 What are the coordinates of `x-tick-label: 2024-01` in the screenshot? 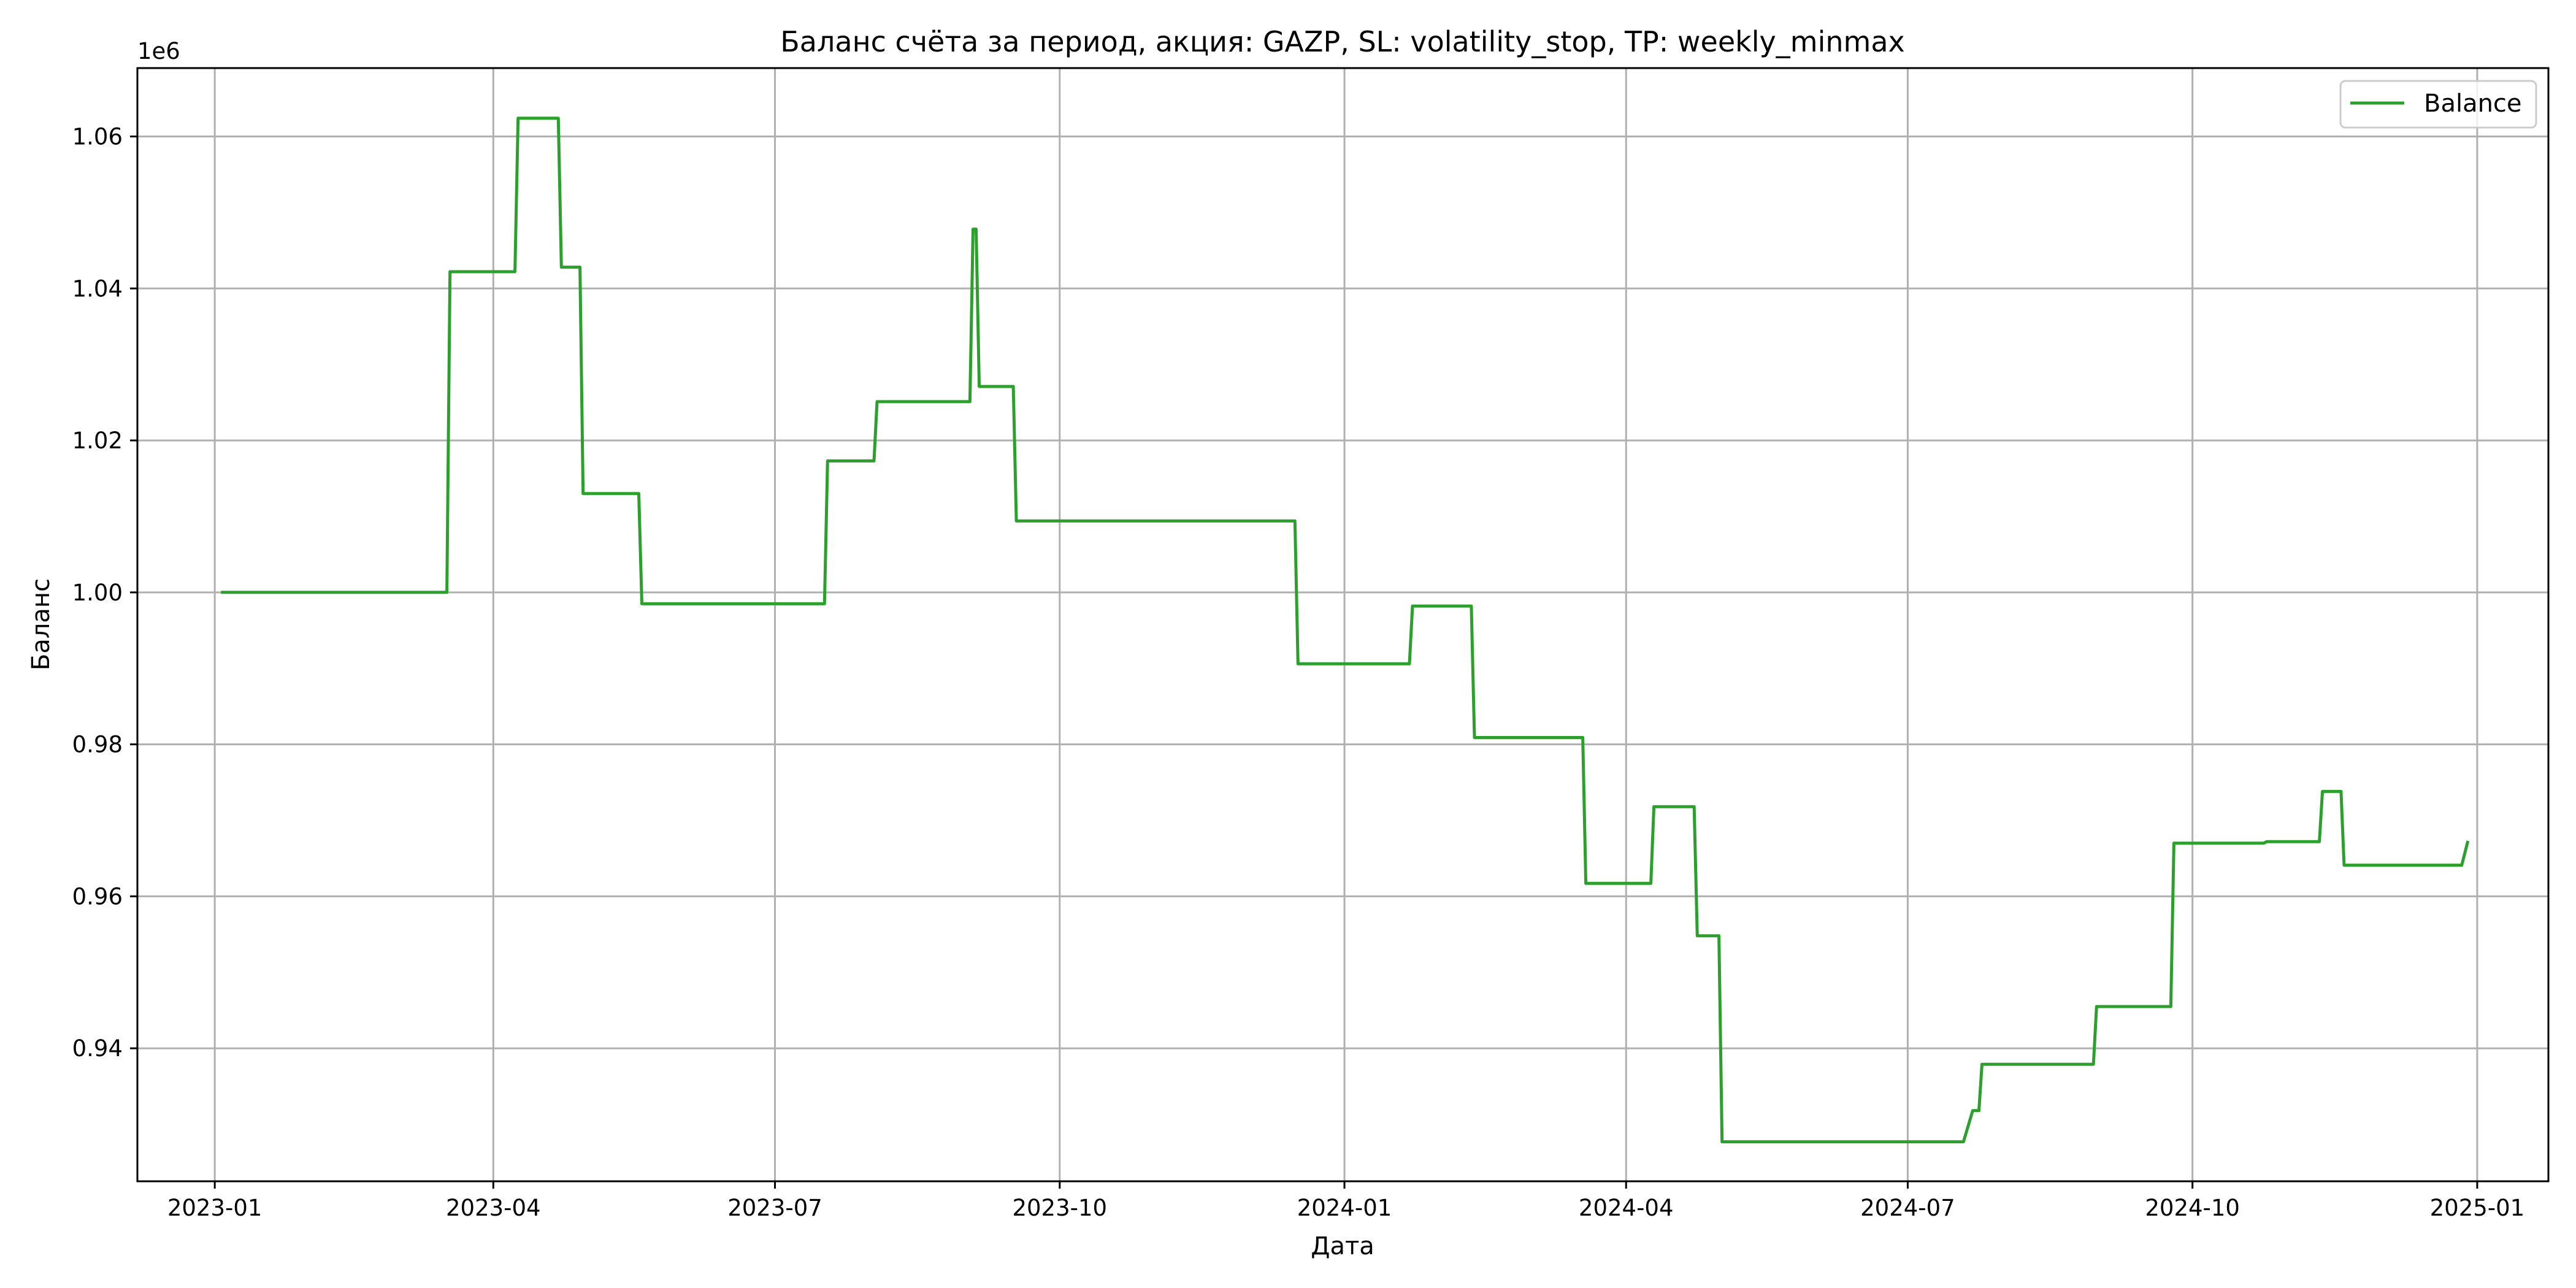 It's located at (1344, 1208).